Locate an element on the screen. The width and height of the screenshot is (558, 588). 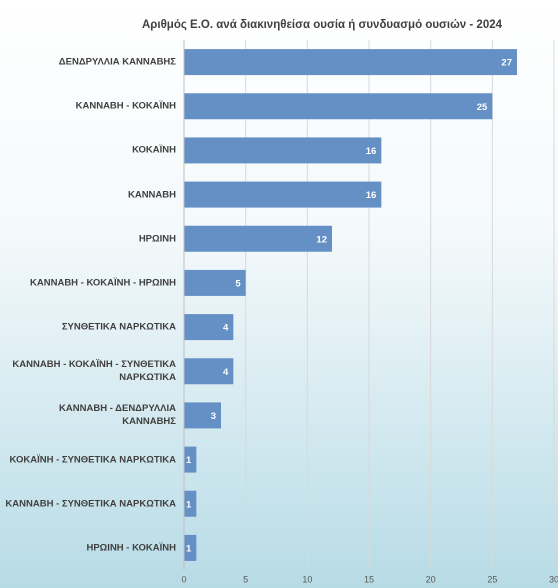
y-tick-label: ΚΟΚΑΪΝΗ - ΣΥΝΘΕΤΙΚΑ ΝΑΡΚΩΤΙΚΑ is located at coordinates (92, 460).